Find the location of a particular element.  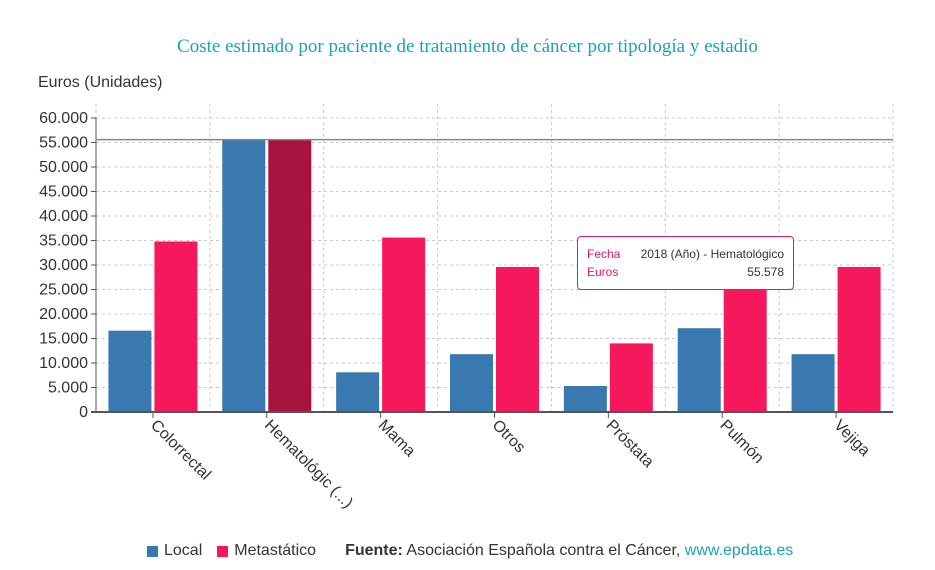

legend-swatch-local is located at coordinates (152, 551).